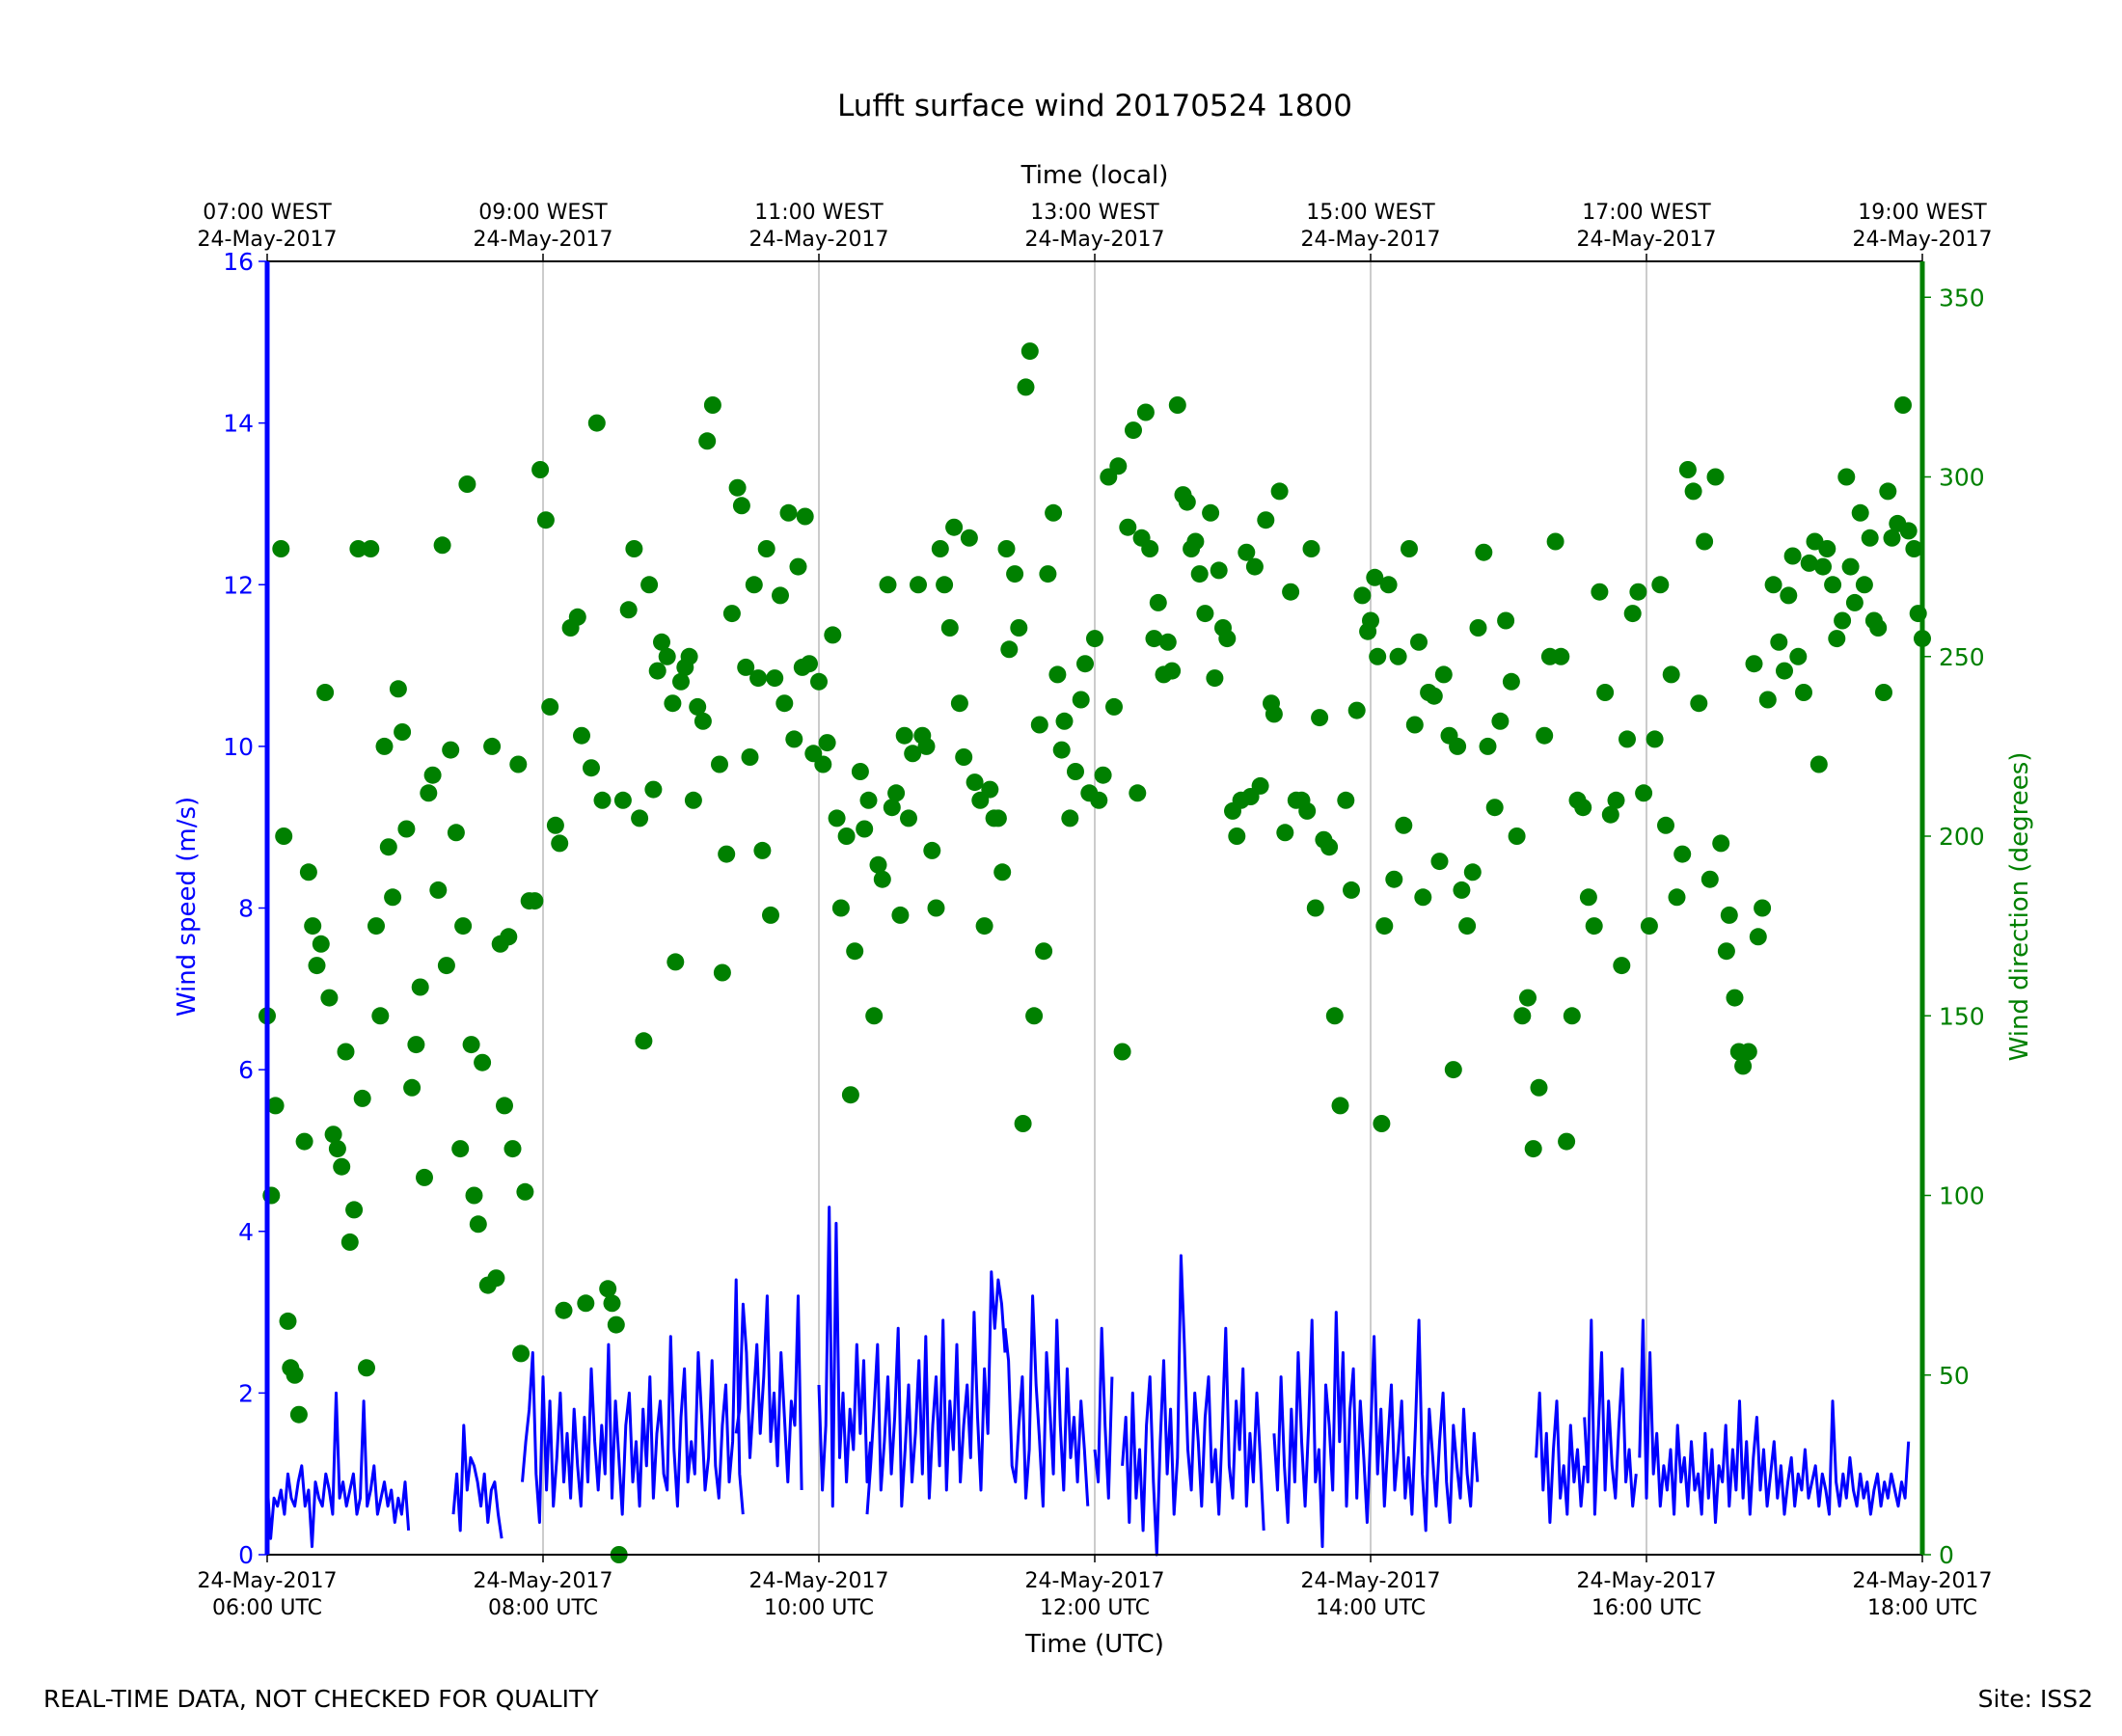  I want to click on bottom-tick-time: 18:00 UTC, so click(1922, 1608).